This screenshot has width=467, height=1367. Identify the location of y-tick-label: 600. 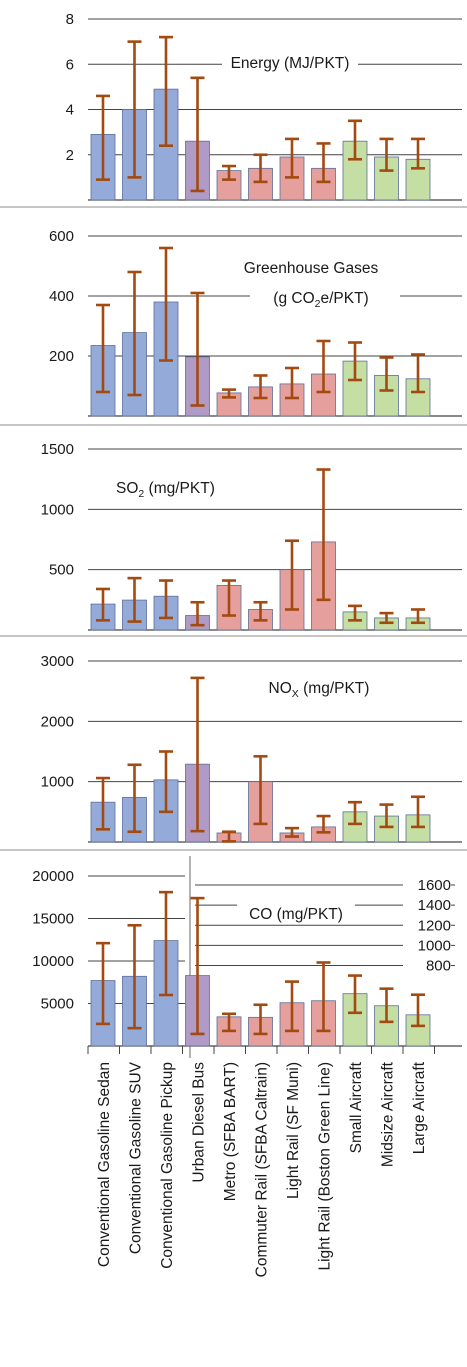
(61, 236).